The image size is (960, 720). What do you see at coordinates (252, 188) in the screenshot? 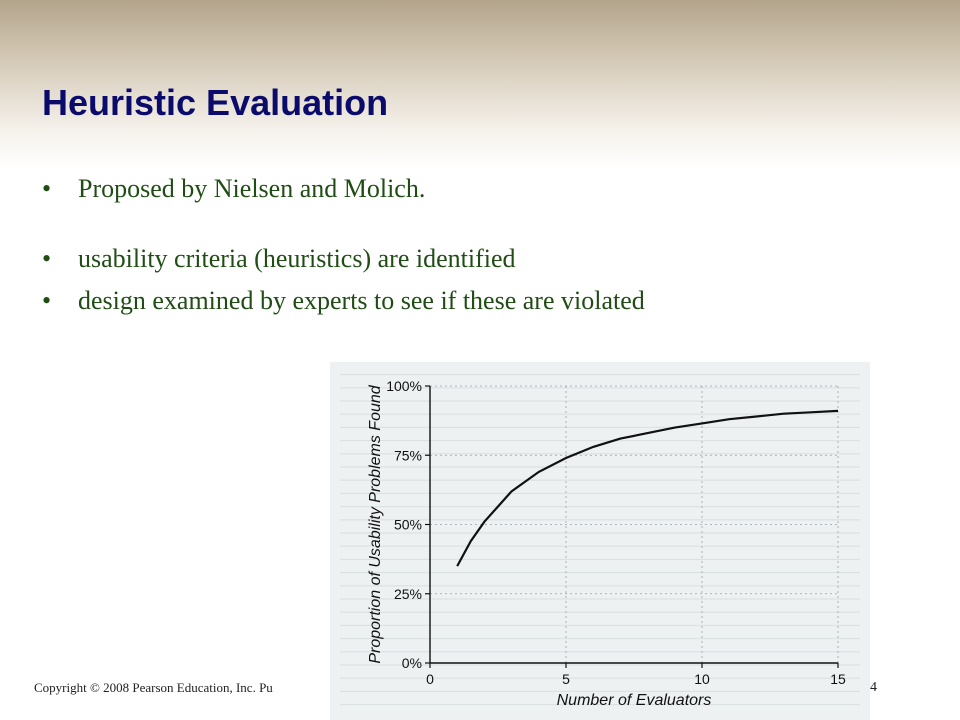
I see `bullet-text: Proposed by Nielsen and Molich.` at bounding box center [252, 188].